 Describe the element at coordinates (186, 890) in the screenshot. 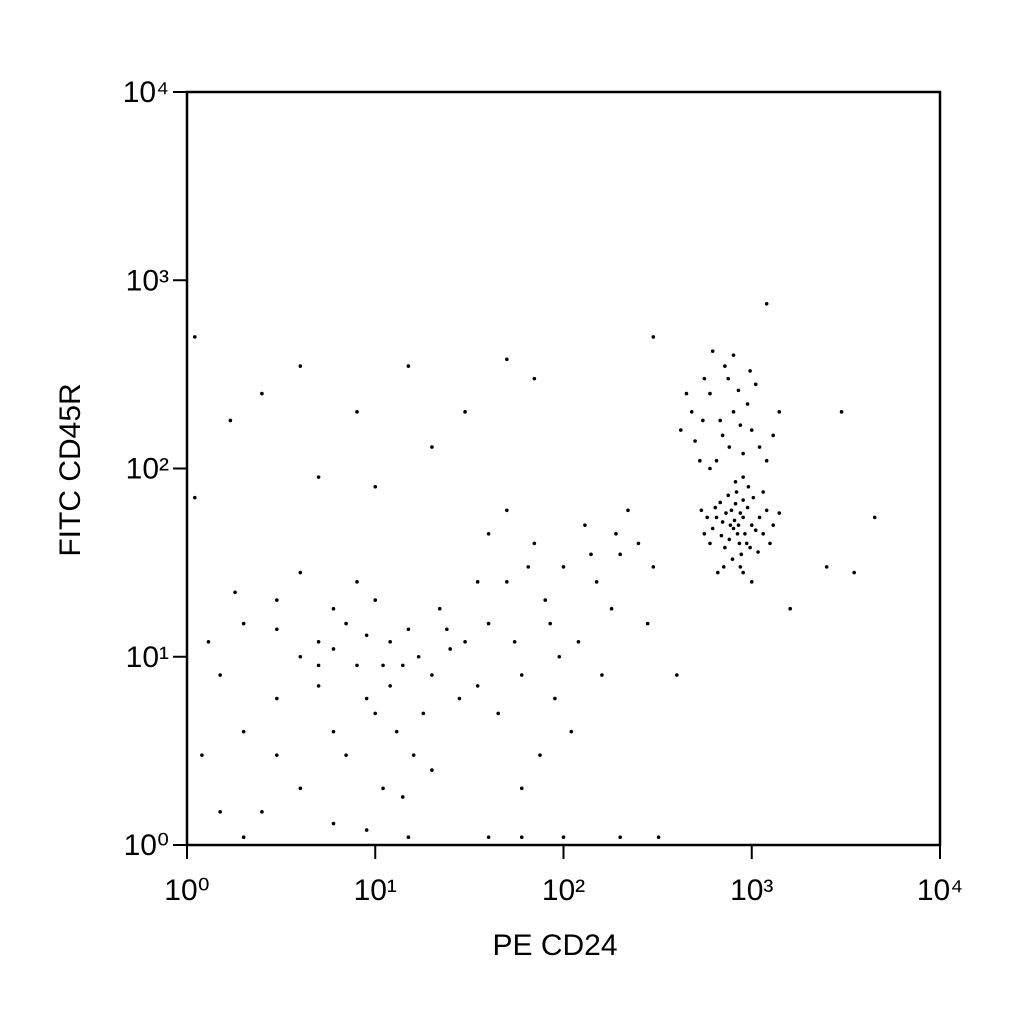

I see `x-tick-label: 10⁰` at that location.